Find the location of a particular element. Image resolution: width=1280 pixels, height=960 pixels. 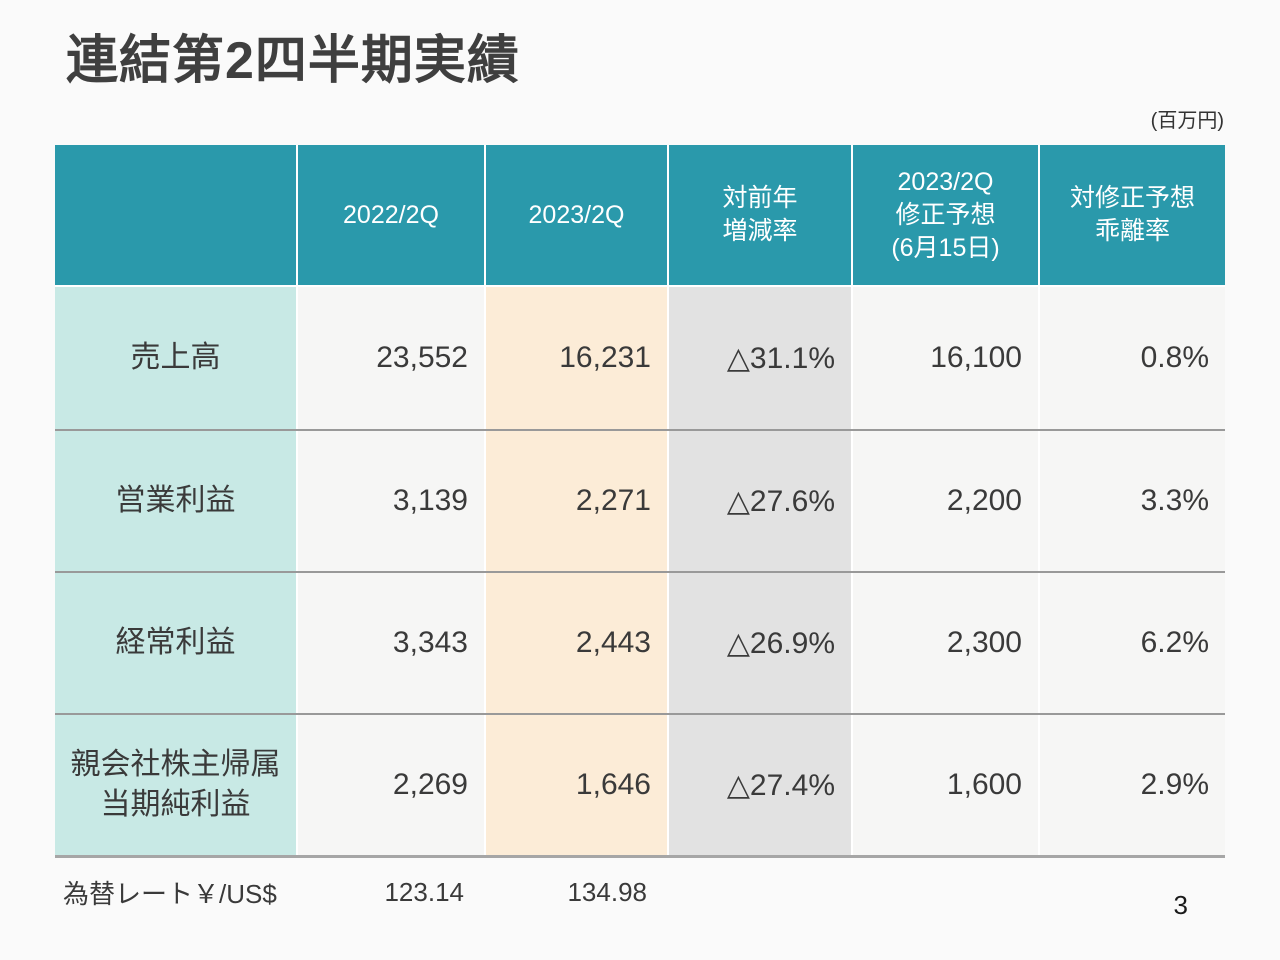

header-line: 増減率 is located at coordinates (760, 231).